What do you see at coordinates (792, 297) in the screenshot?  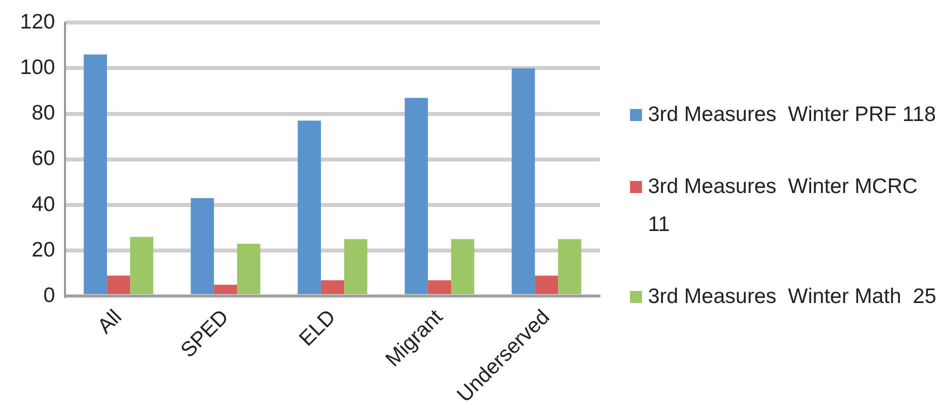 I see `legend-label: 3rd Measures Winter Math 25` at bounding box center [792, 297].